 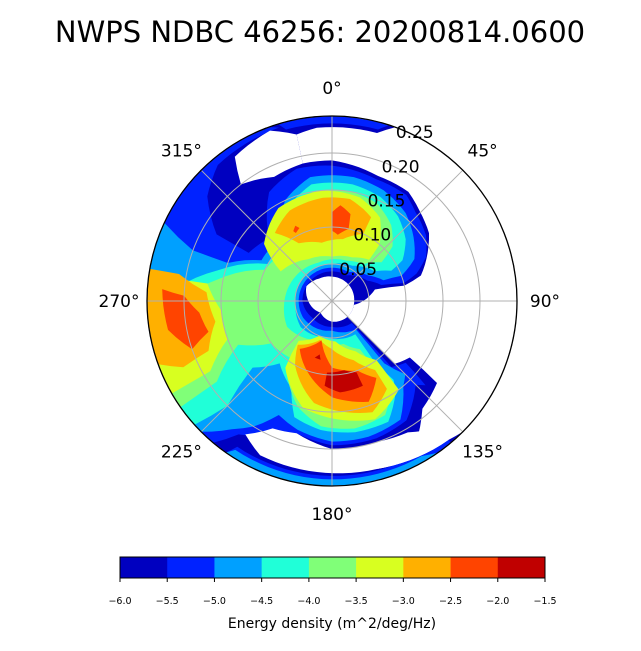 I want to click on radial-tick-label: 0.20, so click(x=401, y=167).